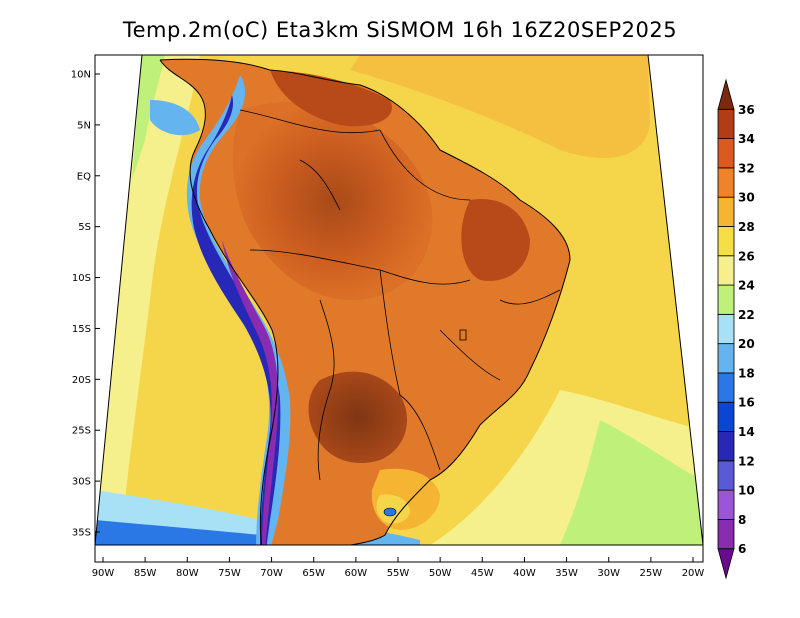 Image resolution: width=800 pixels, height=618 pixels. Describe the element at coordinates (271, 573) in the screenshot. I see `x-tick-label: 70W` at that location.